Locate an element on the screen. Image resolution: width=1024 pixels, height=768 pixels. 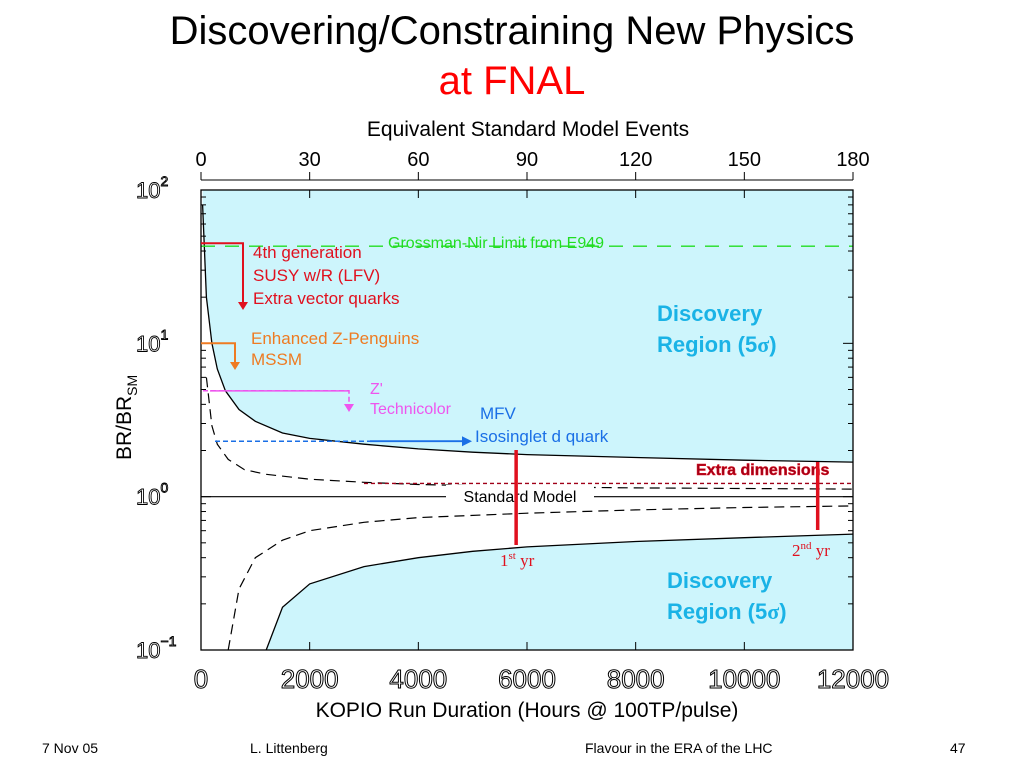
y-axis-label-sub: SM is located at coordinates (132, 385).